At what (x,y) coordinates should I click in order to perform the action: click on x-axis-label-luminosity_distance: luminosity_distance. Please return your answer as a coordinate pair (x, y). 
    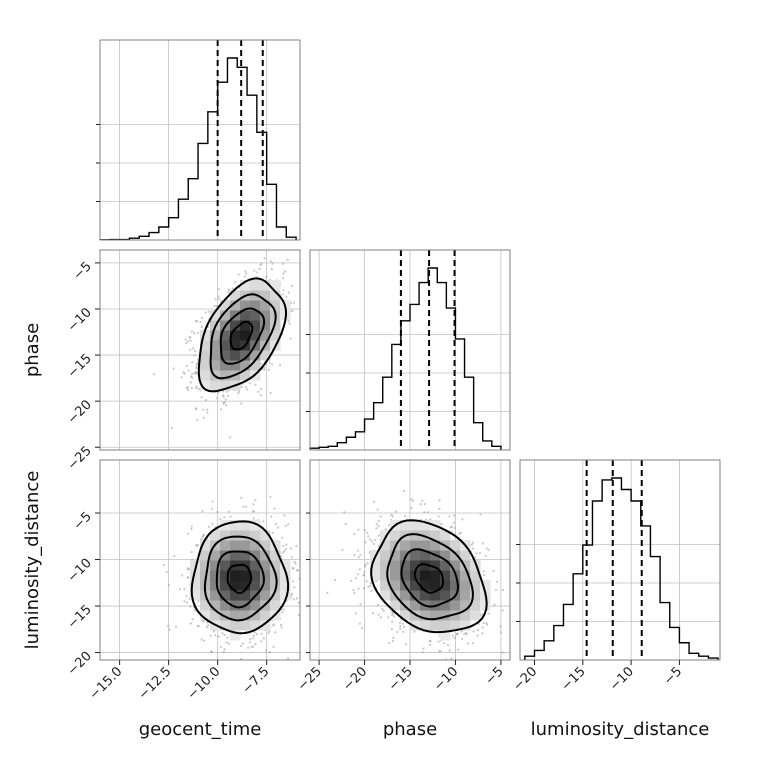
    Looking at the image, I should click on (620, 729).